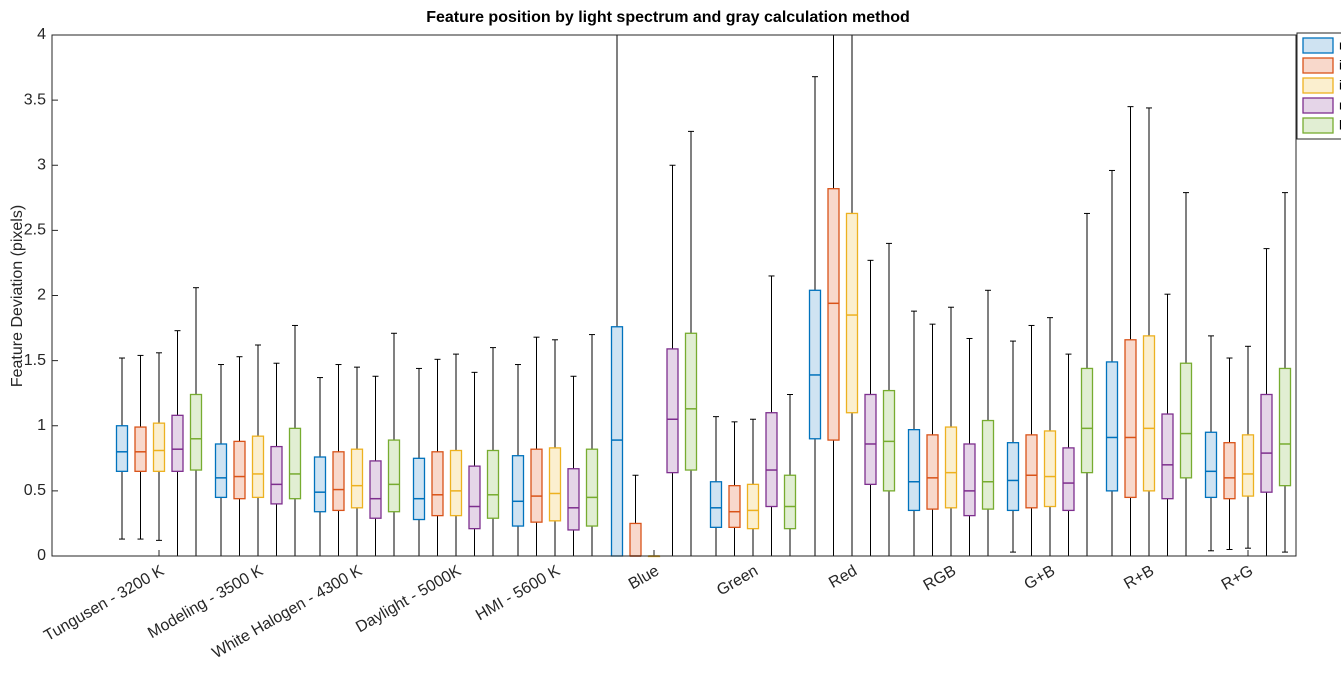 The width and height of the screenshot is (1341, 676). I want to click on x-tick-label: R+B, so click(1139, 577).